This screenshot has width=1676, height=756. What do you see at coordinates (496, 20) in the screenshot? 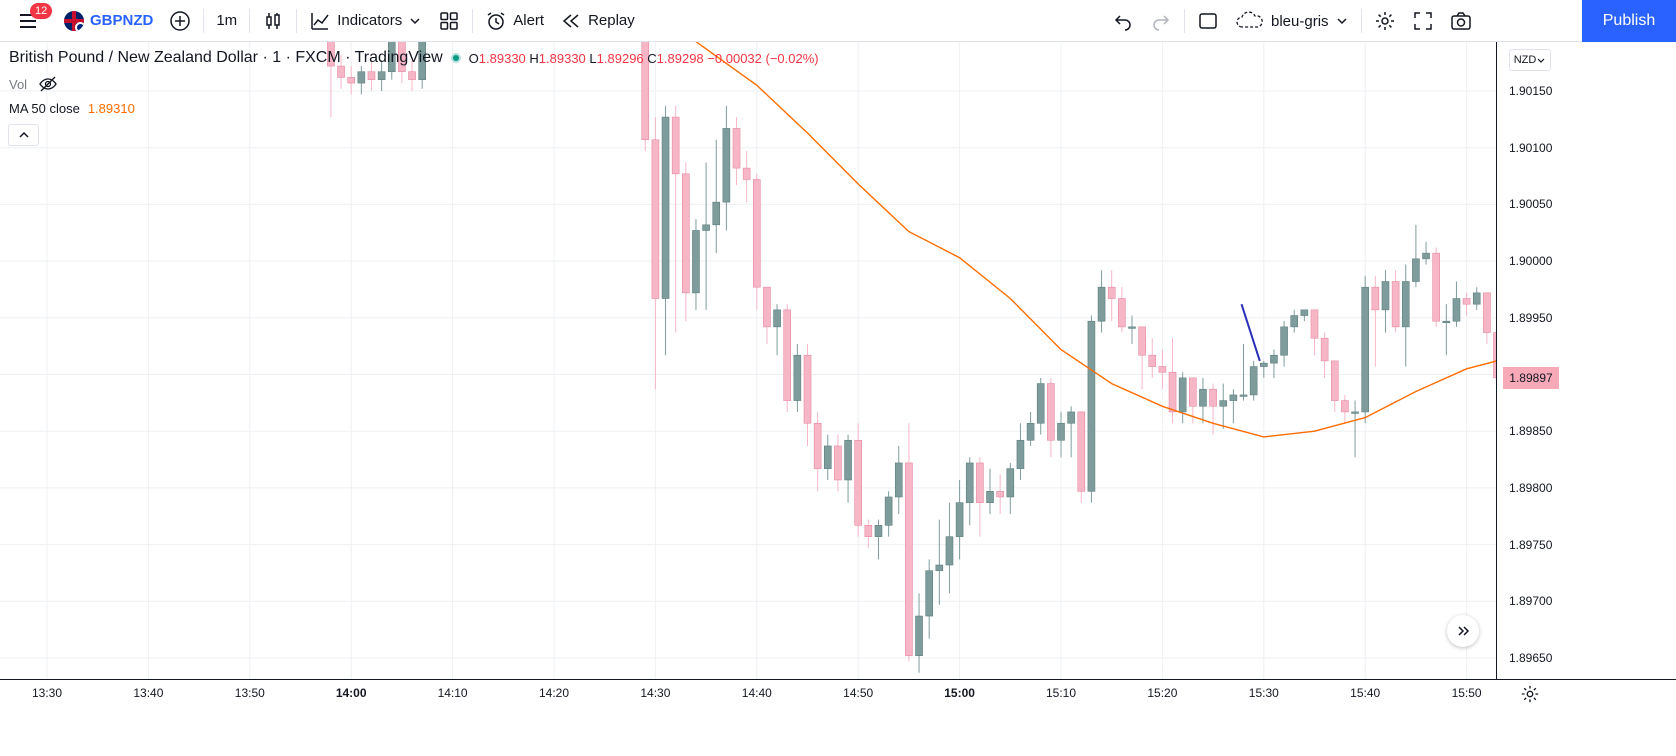
I see `alarm-clock-icon` at bounding box center [496, 20].